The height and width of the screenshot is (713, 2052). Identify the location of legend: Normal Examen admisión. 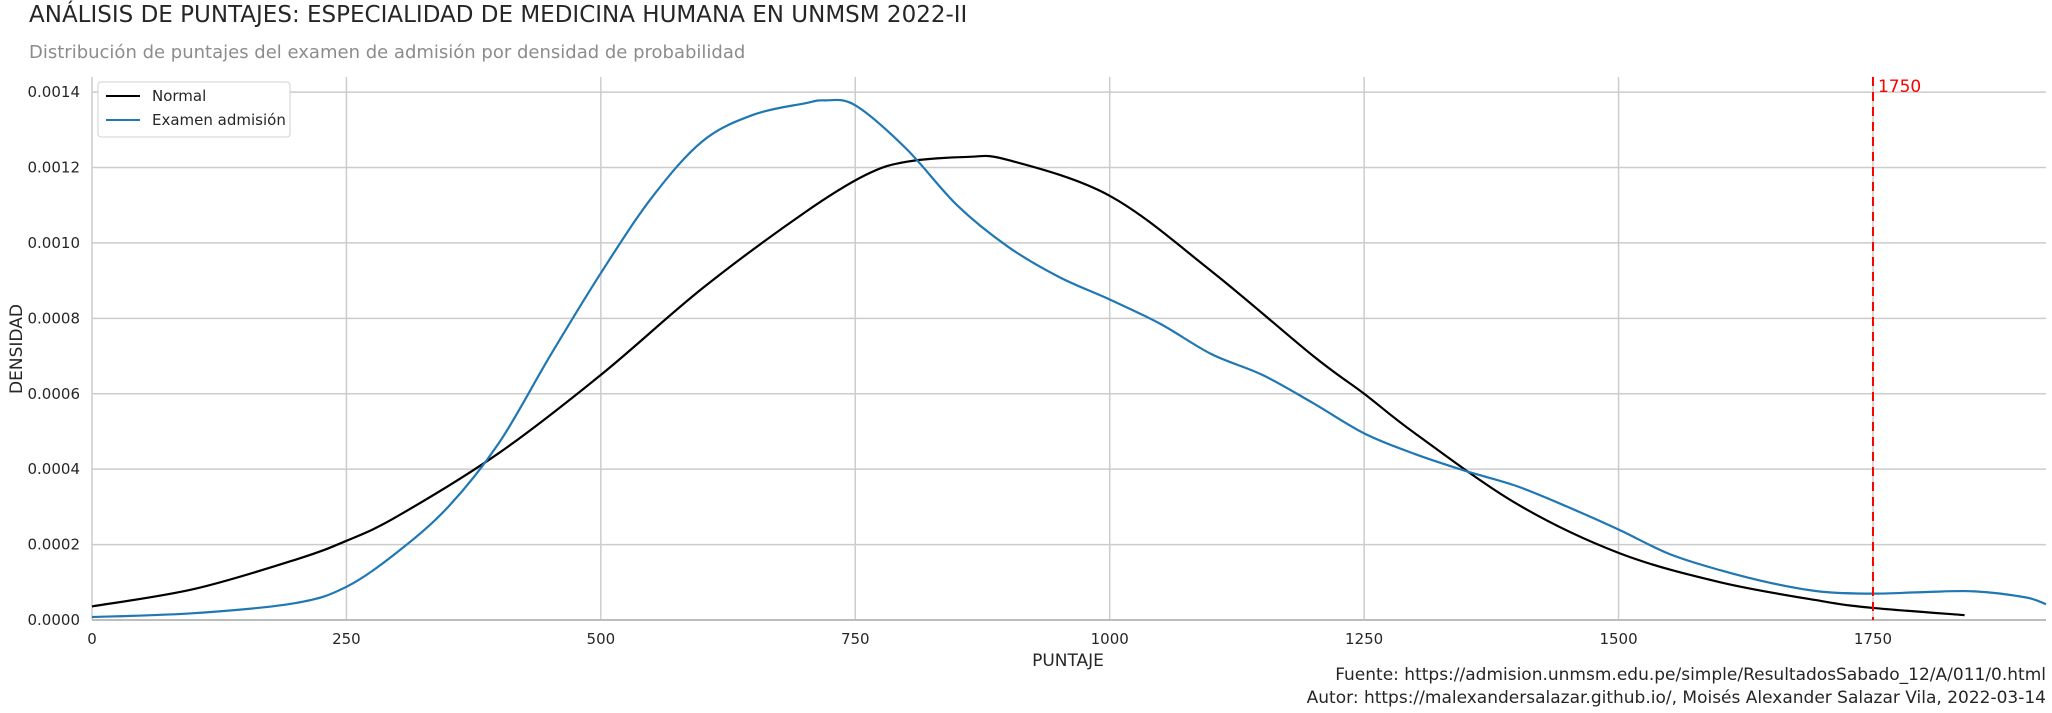
(194, 109).